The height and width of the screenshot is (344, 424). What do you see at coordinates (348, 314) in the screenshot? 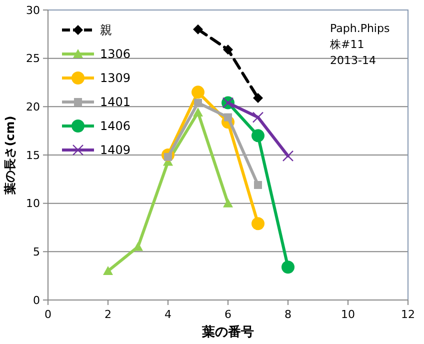
I see `x-tick-label: 10` at bounding box center [348, 314].